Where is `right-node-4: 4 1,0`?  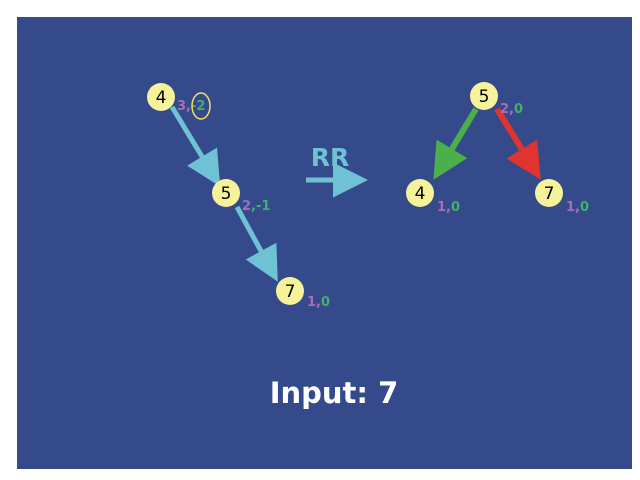 right-node-4: 4 1,0 is located at coordinates (433, 197).